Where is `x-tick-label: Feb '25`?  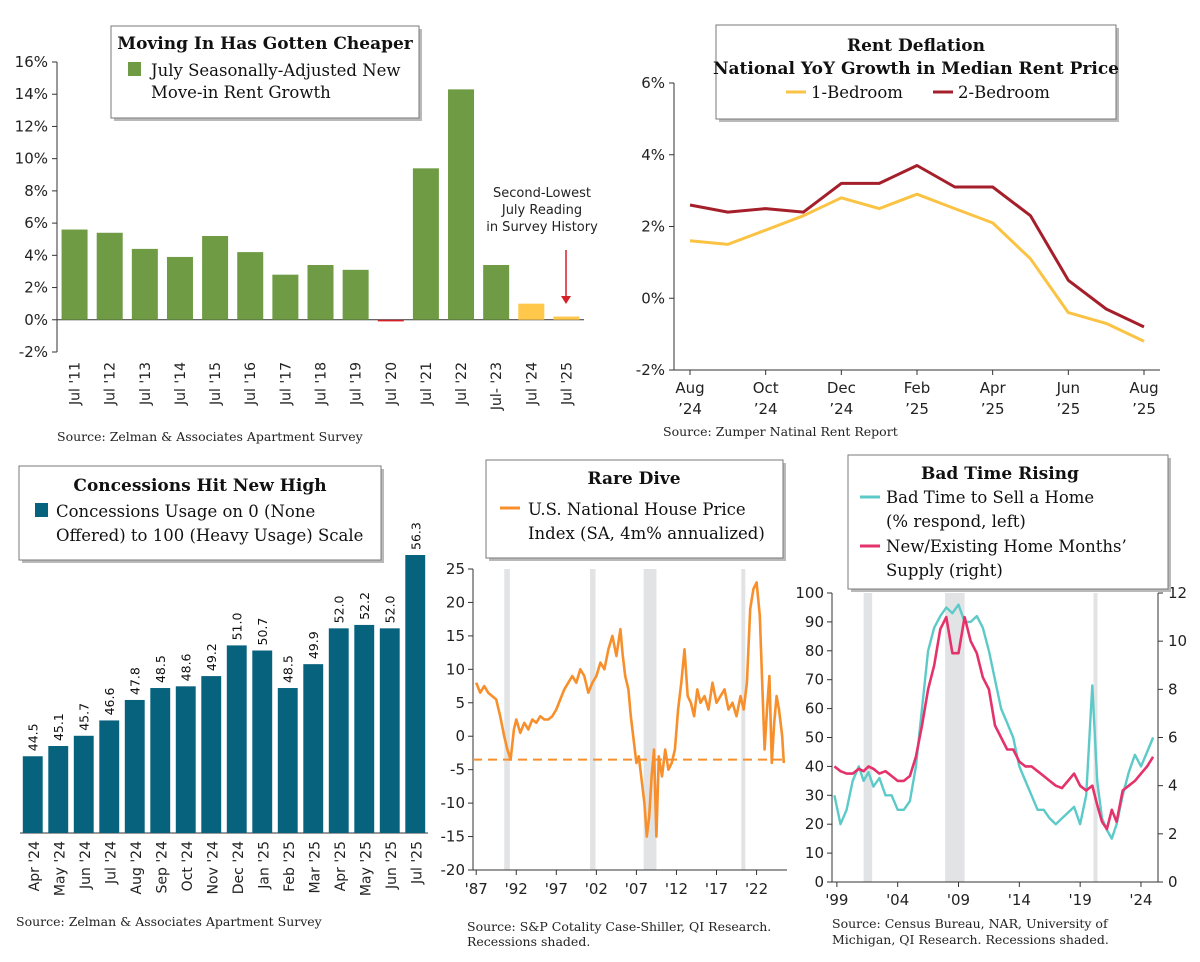 x-tick-label: Feb '25 is located at coordinates (290, 866).